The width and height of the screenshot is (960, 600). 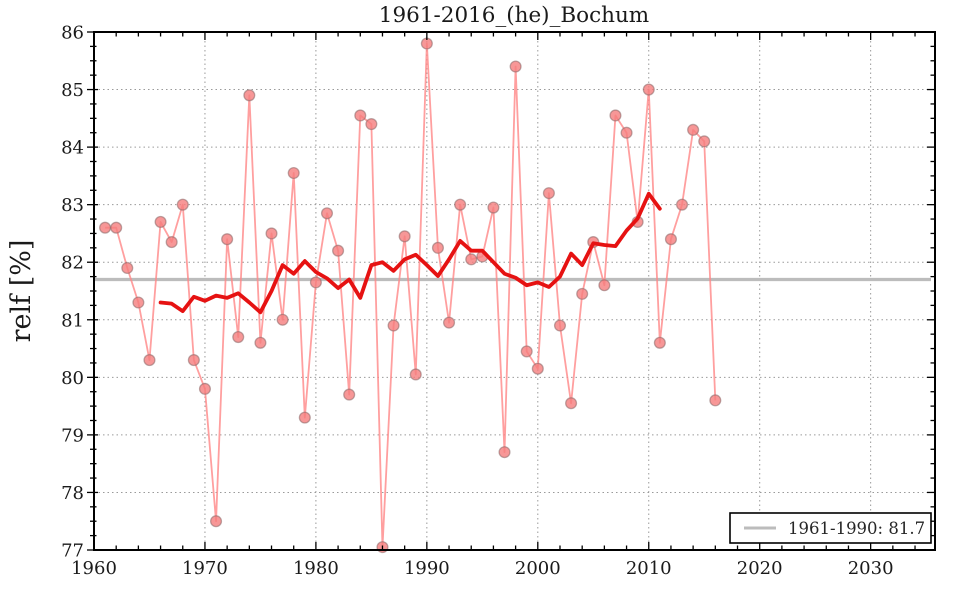 I want to click on legend: 1961-1990: 81.7, so click(x=830, y=528).